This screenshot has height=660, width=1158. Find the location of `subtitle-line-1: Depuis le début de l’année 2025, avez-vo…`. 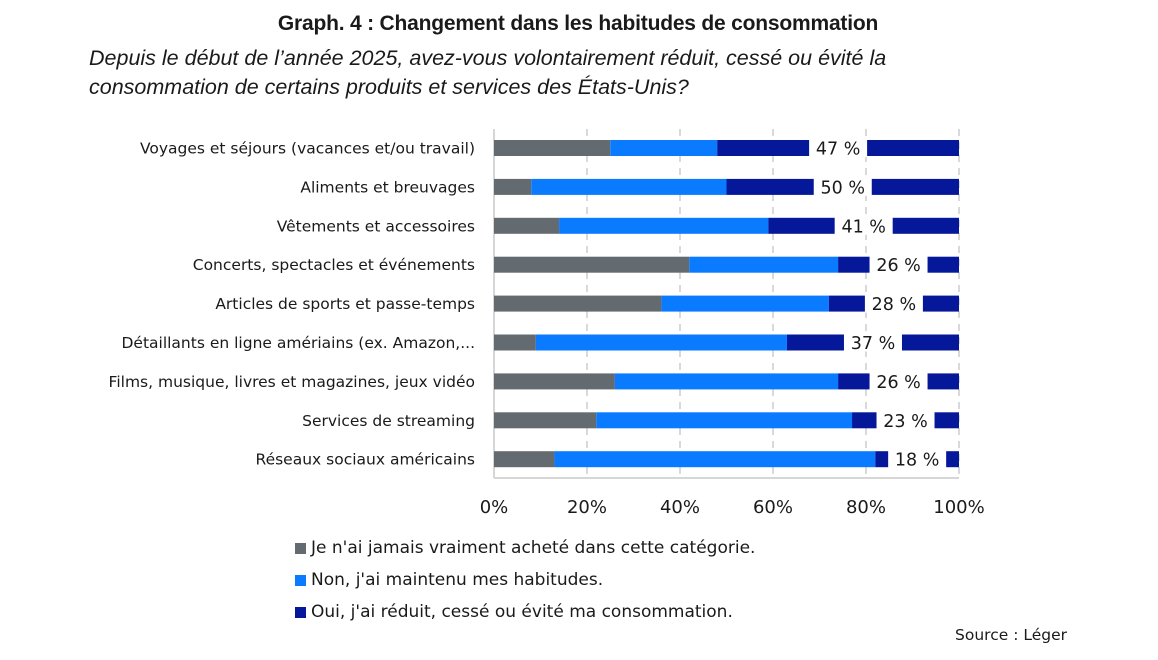

subtitle-line-1: Depuis le début de l’année 2025, avez-vo… is located at coordinates (488, 58).